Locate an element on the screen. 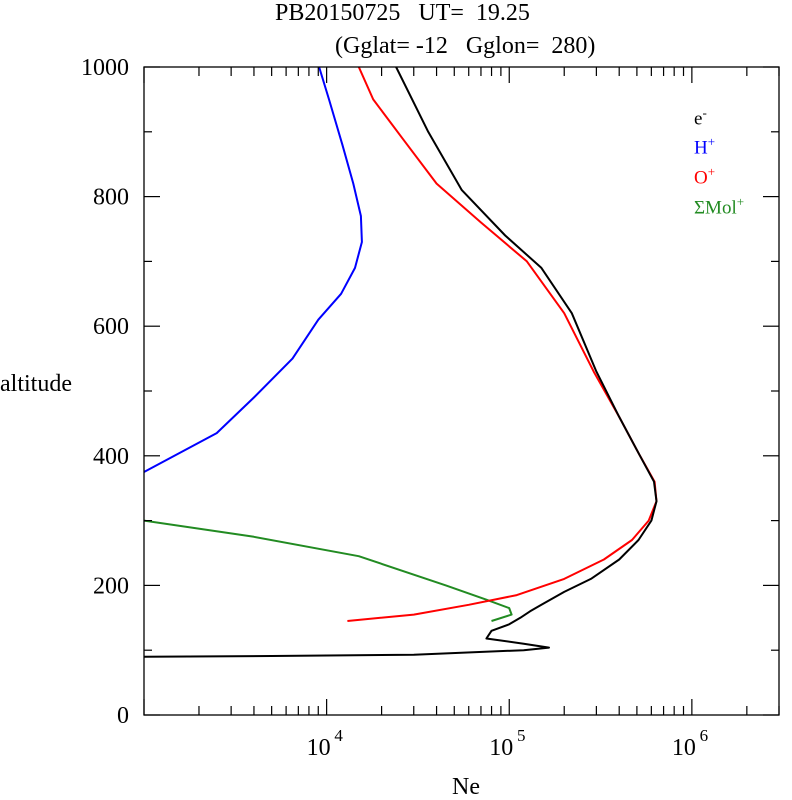  legend-entry-3: ΣMol+ is located at coordinates (719, 206).